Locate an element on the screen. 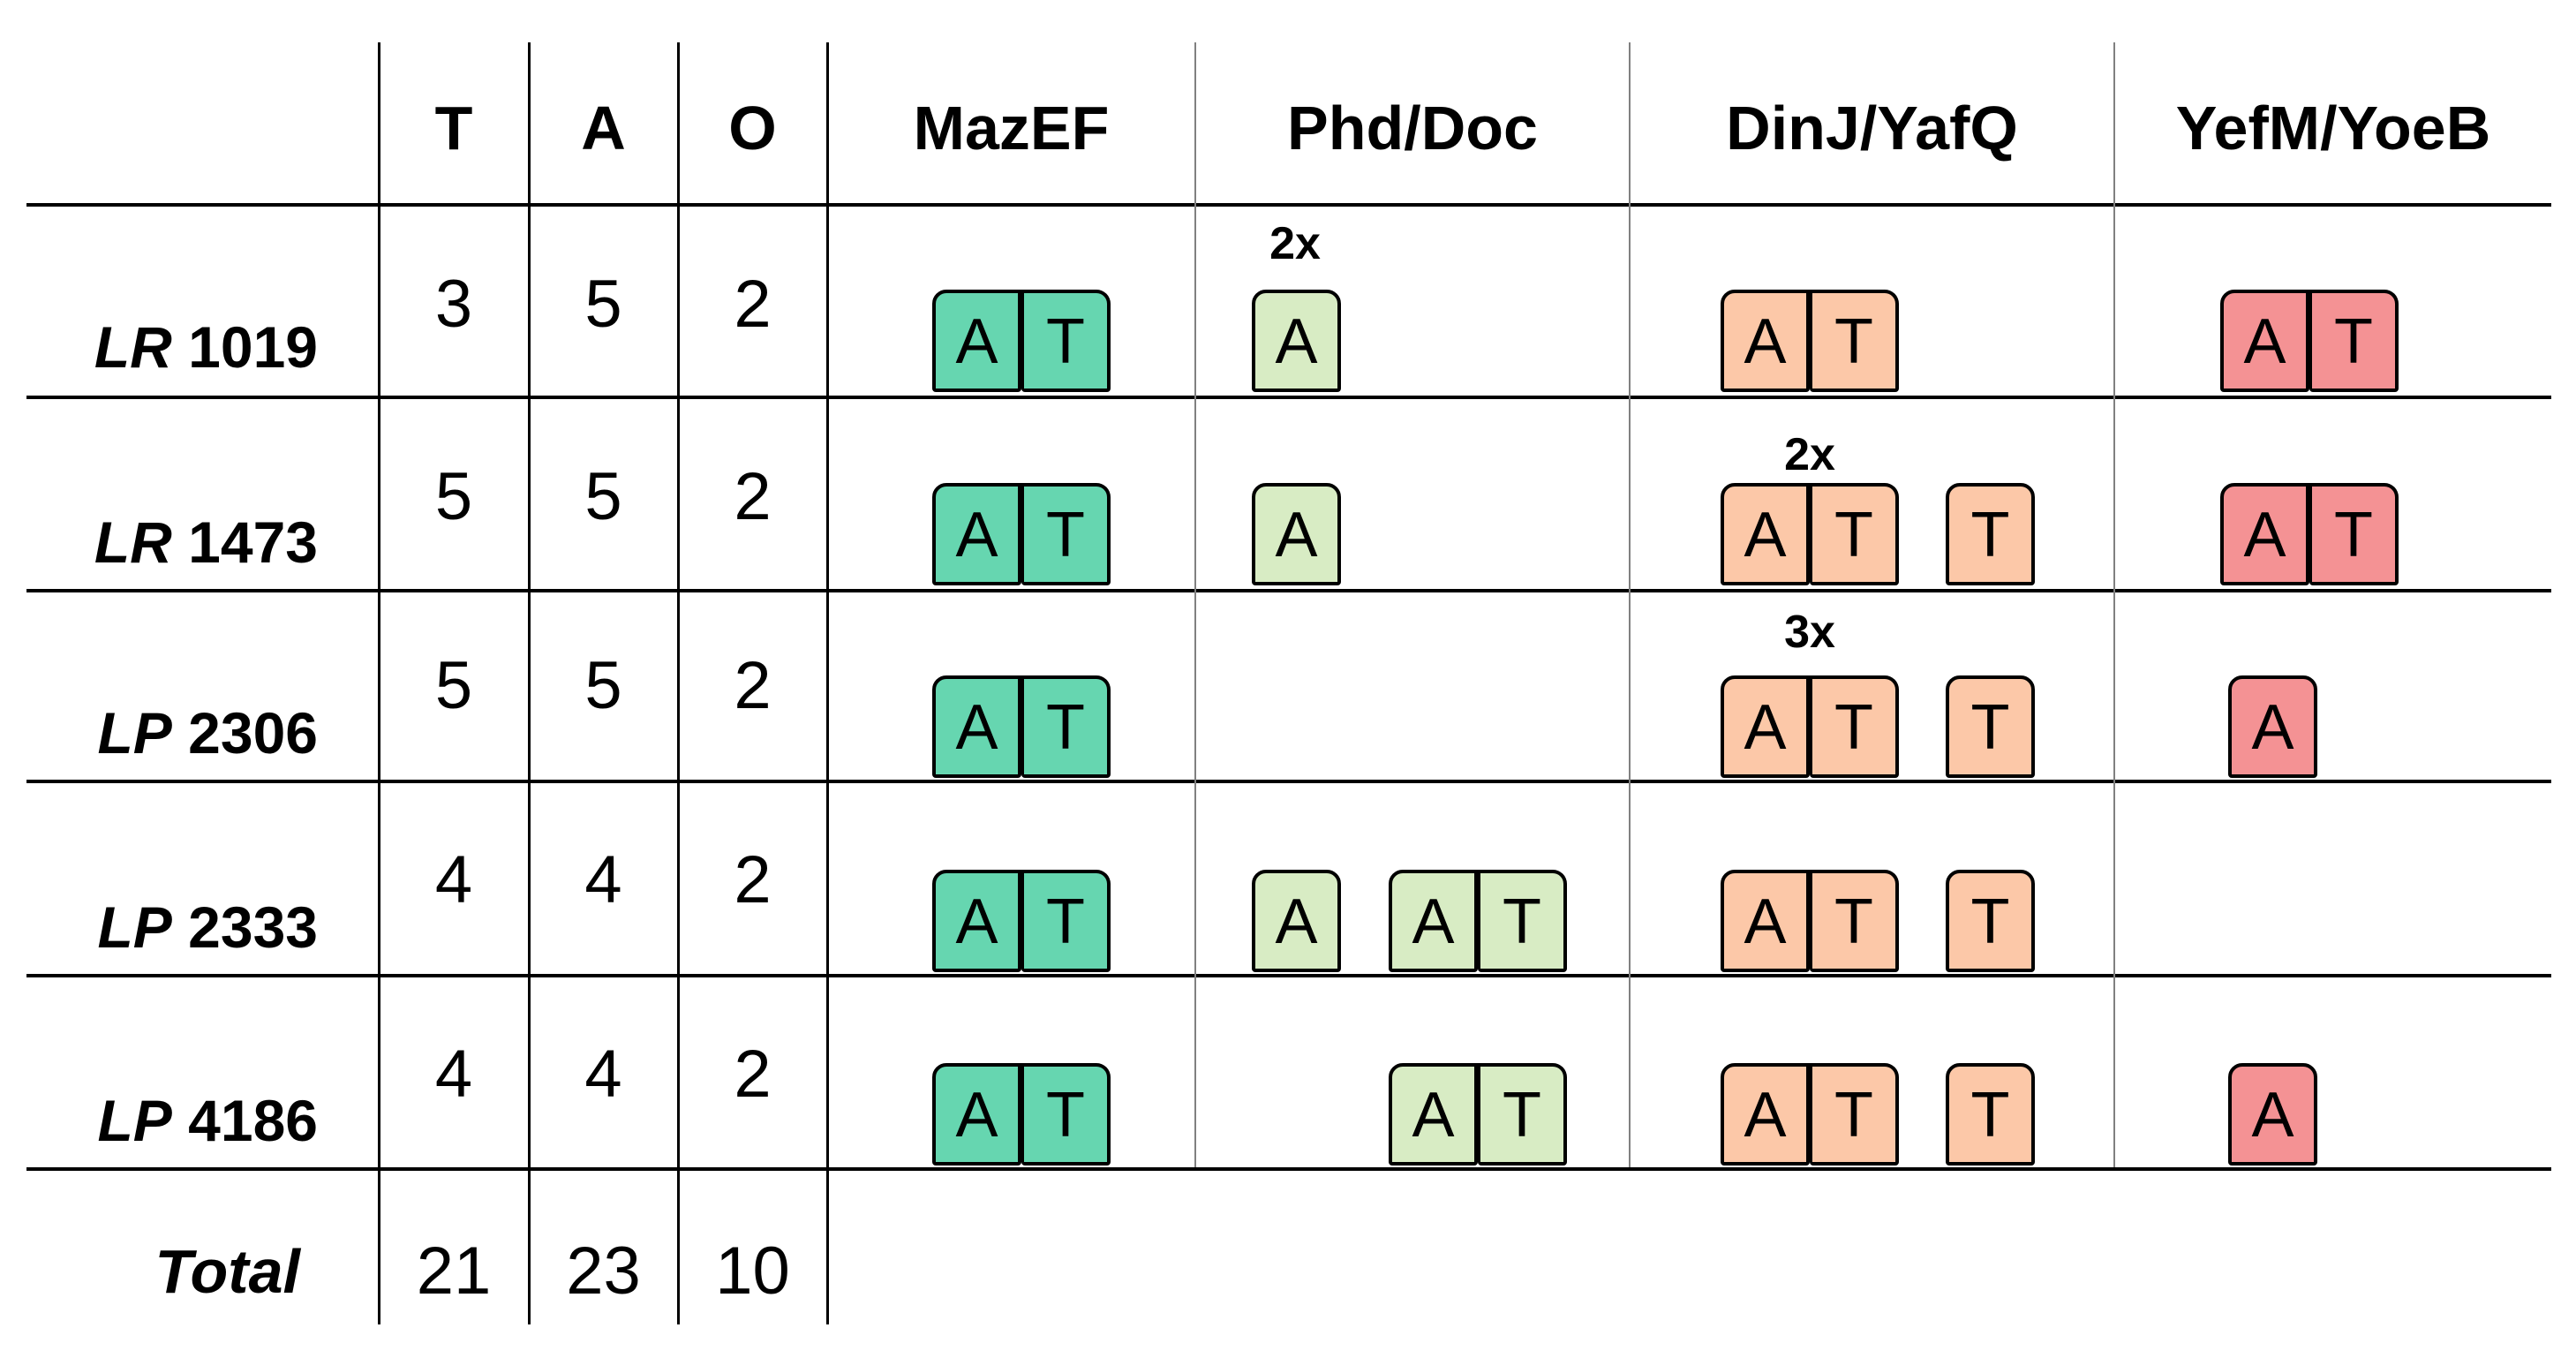 The width and height of the screenshot is (2576, 1358). count-a-lr1019: 5 is located at coordinates (603, 304).